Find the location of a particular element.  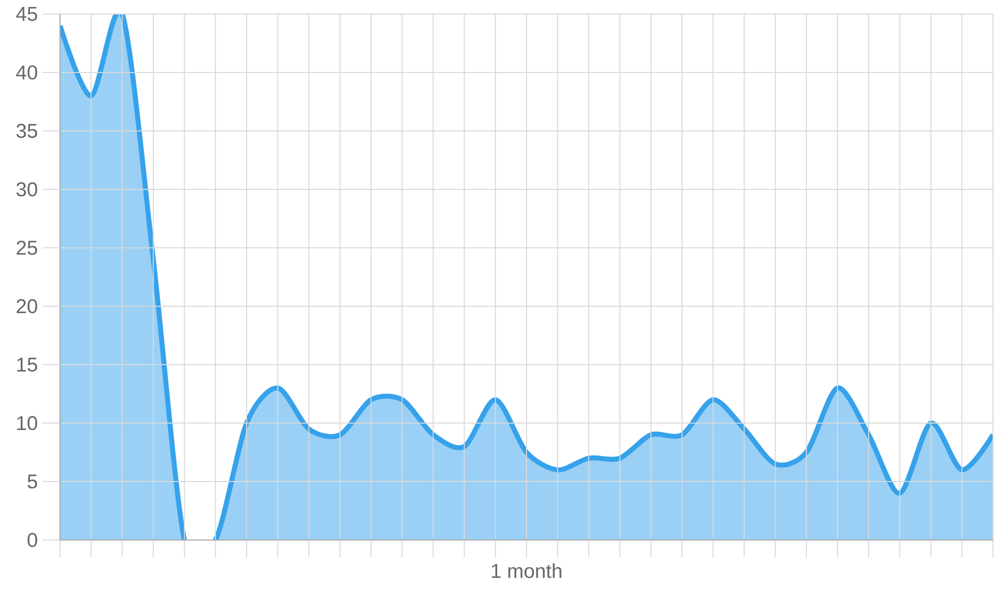

y-tick-label: 40 is located at coordinates (27, 72).